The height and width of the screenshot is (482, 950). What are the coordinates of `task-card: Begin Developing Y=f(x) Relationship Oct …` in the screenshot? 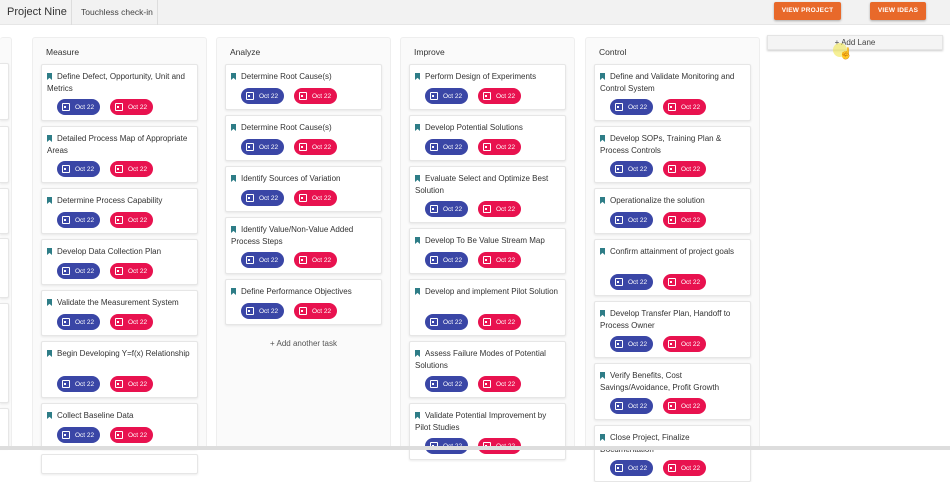 It's located at (119, 369).